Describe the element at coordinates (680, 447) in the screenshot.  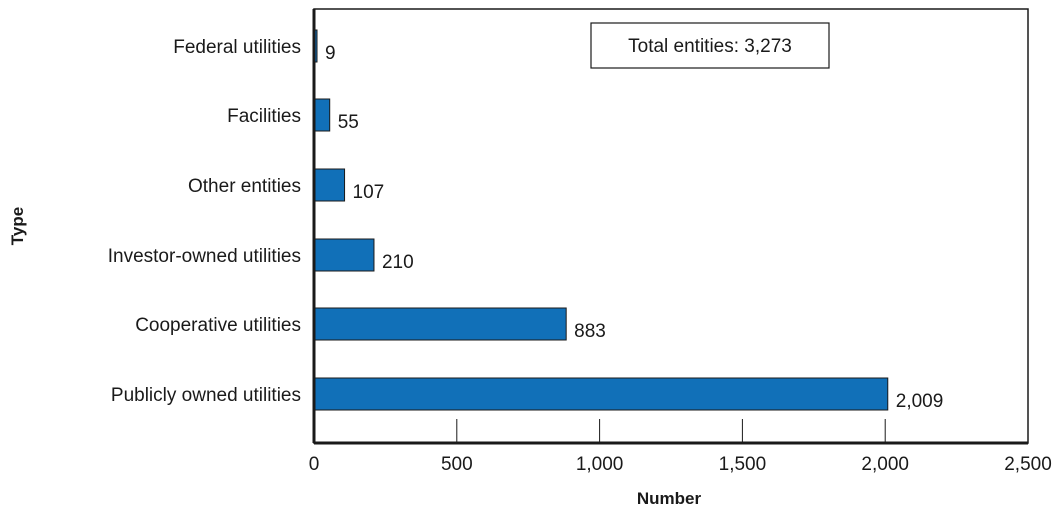
I see `x-ticks-group: 0 500 1,000 1,500 2,000 2,500` at that location.